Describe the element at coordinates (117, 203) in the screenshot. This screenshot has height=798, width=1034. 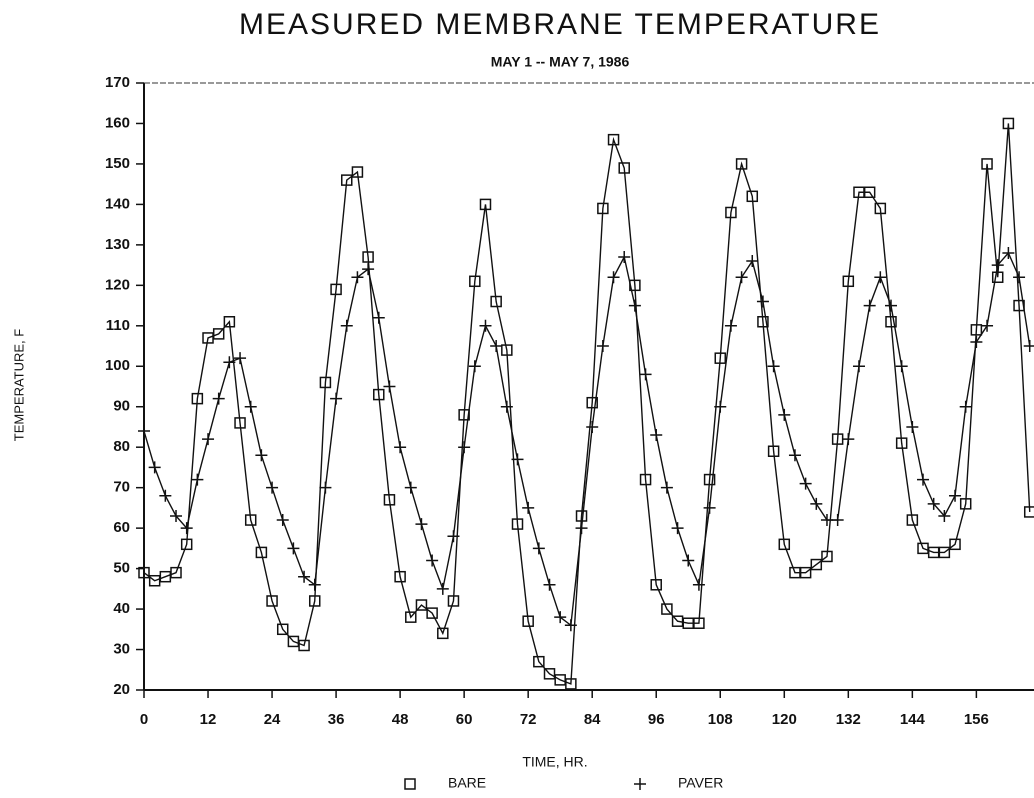
I see `y-tick-label: 140` at that location.